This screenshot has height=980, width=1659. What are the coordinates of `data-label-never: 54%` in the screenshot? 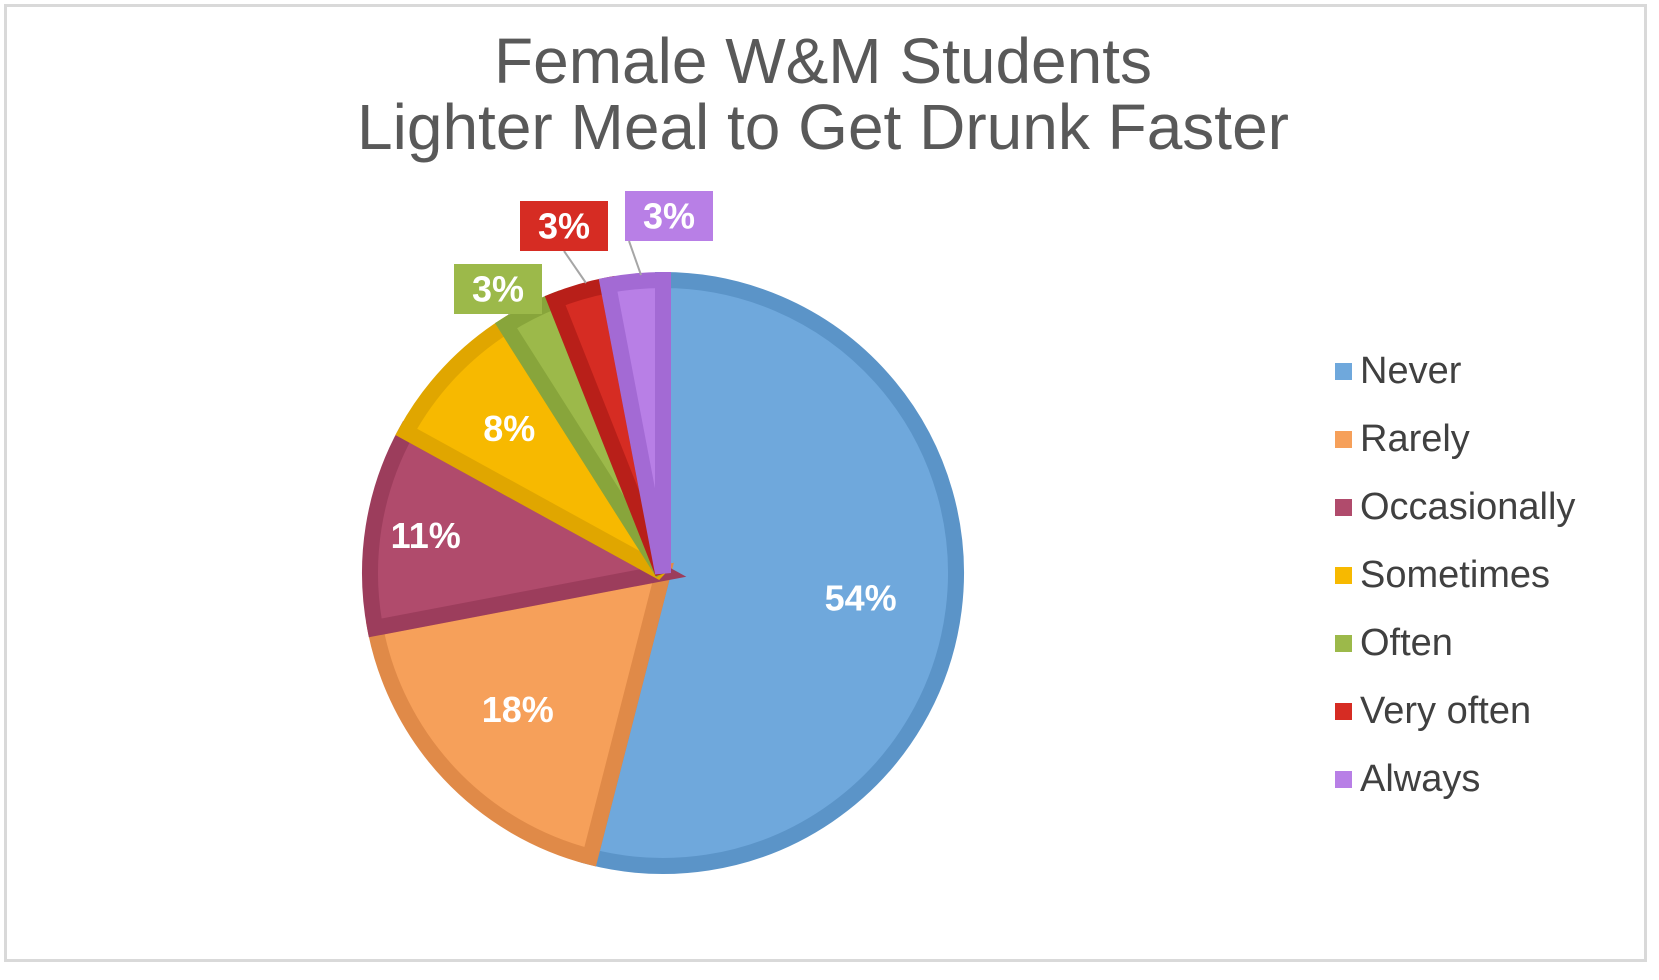 It's located at (861, 597).